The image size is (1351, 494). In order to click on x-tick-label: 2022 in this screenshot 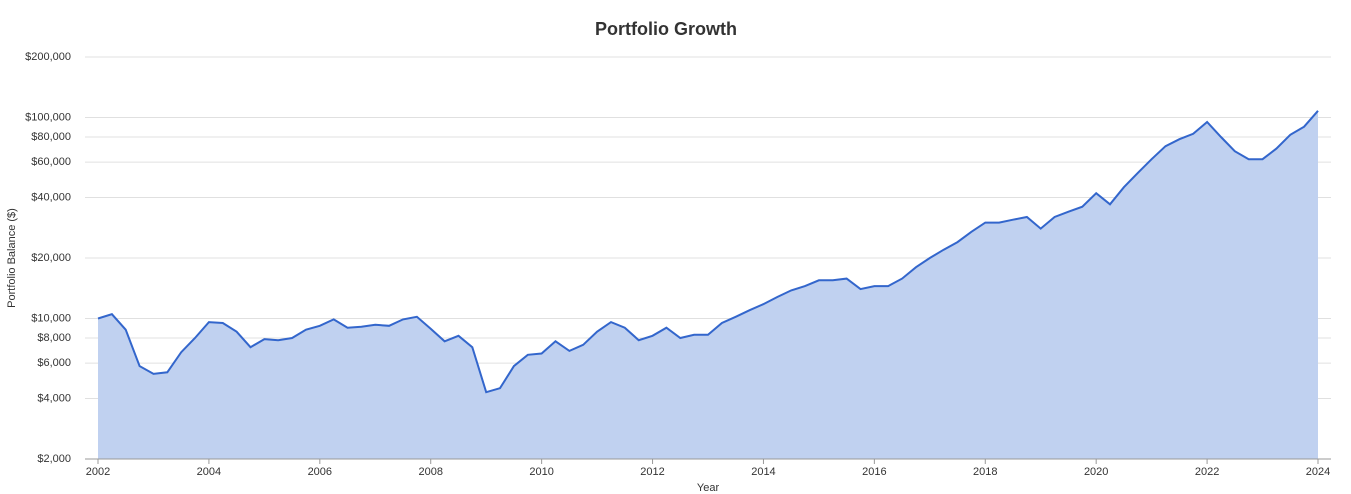, I will do `click(1207, 472)`.